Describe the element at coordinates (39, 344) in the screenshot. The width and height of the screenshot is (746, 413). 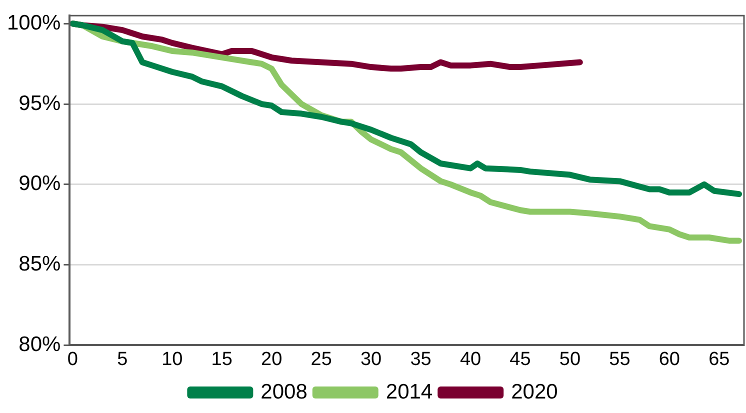
I see `y-tick-label: 80%` at that location.